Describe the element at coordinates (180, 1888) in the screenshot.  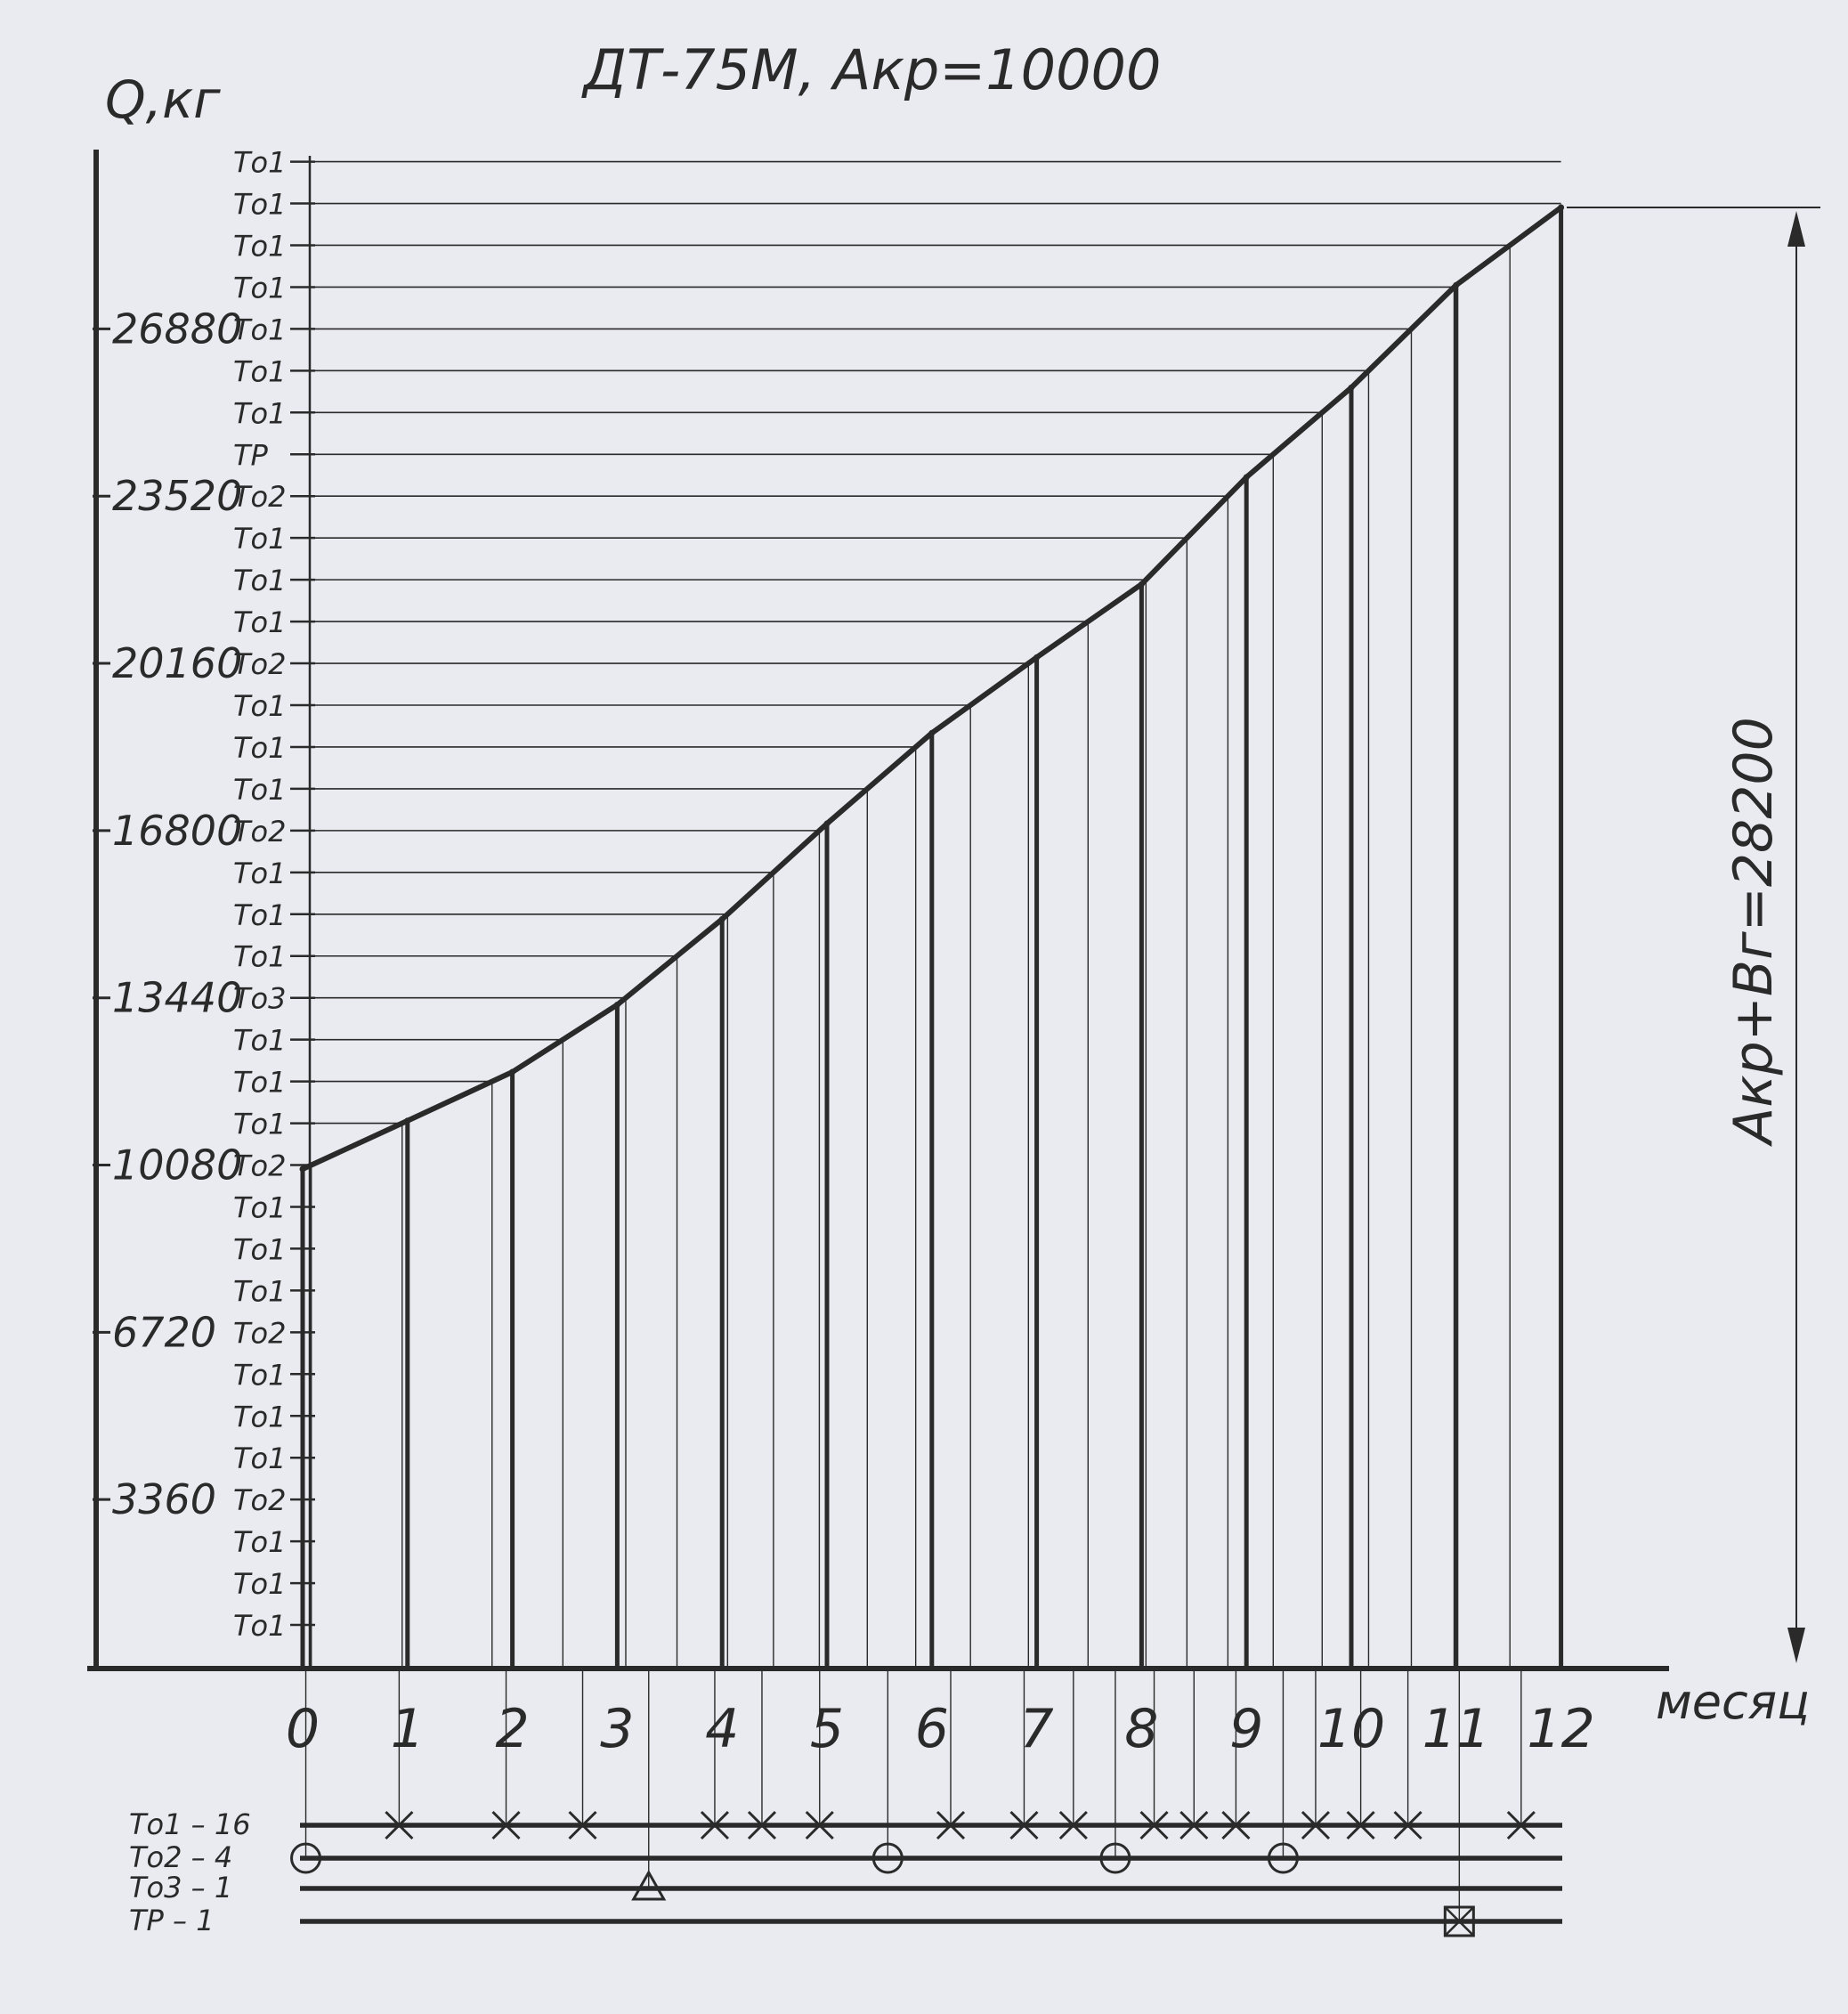
I see `schedule-label: То3 – 1` at that location.